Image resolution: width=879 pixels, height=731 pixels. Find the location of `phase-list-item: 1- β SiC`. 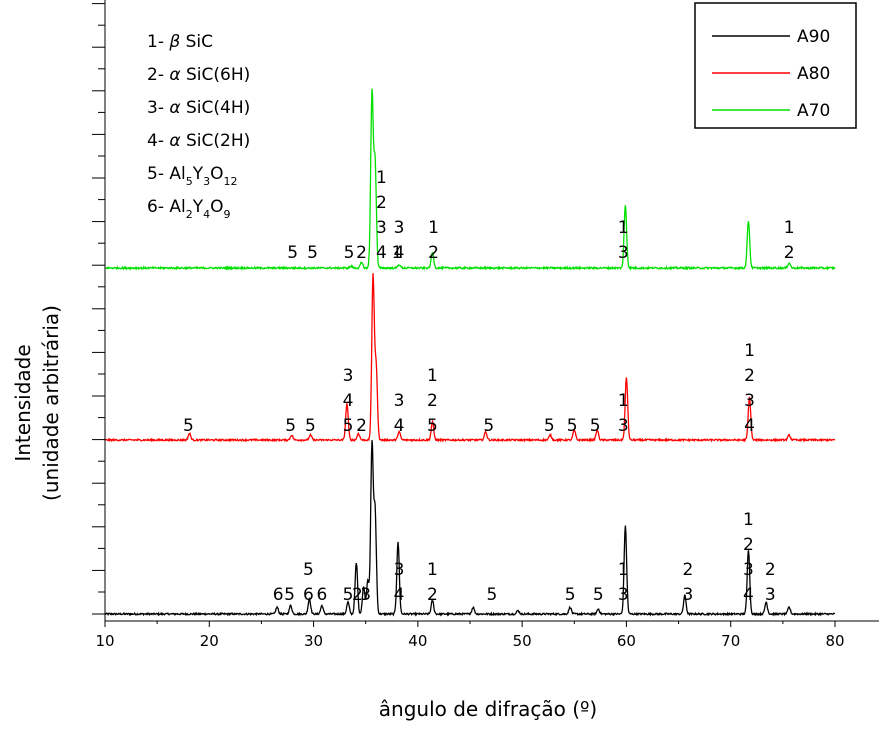

phase-list-item: 1- β SiC is located at coordinates (180, 42).